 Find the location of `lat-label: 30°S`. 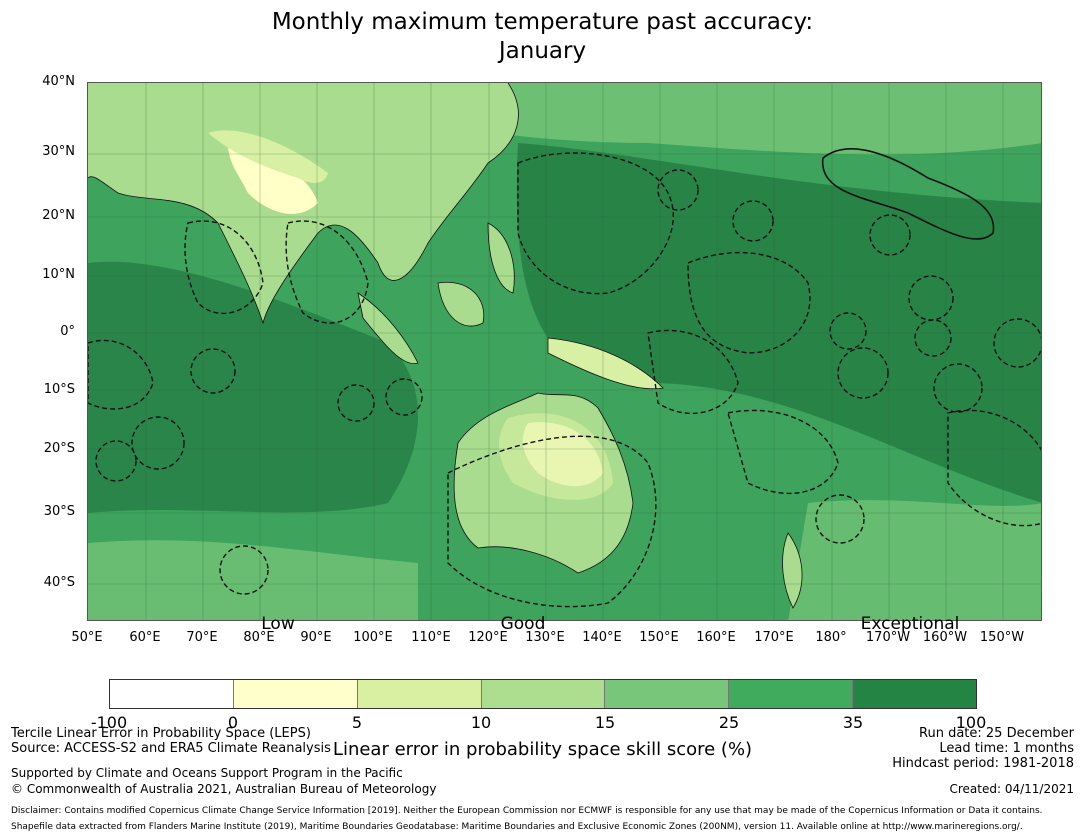

lat-label: 30°S is located at coordinates (59, 511).